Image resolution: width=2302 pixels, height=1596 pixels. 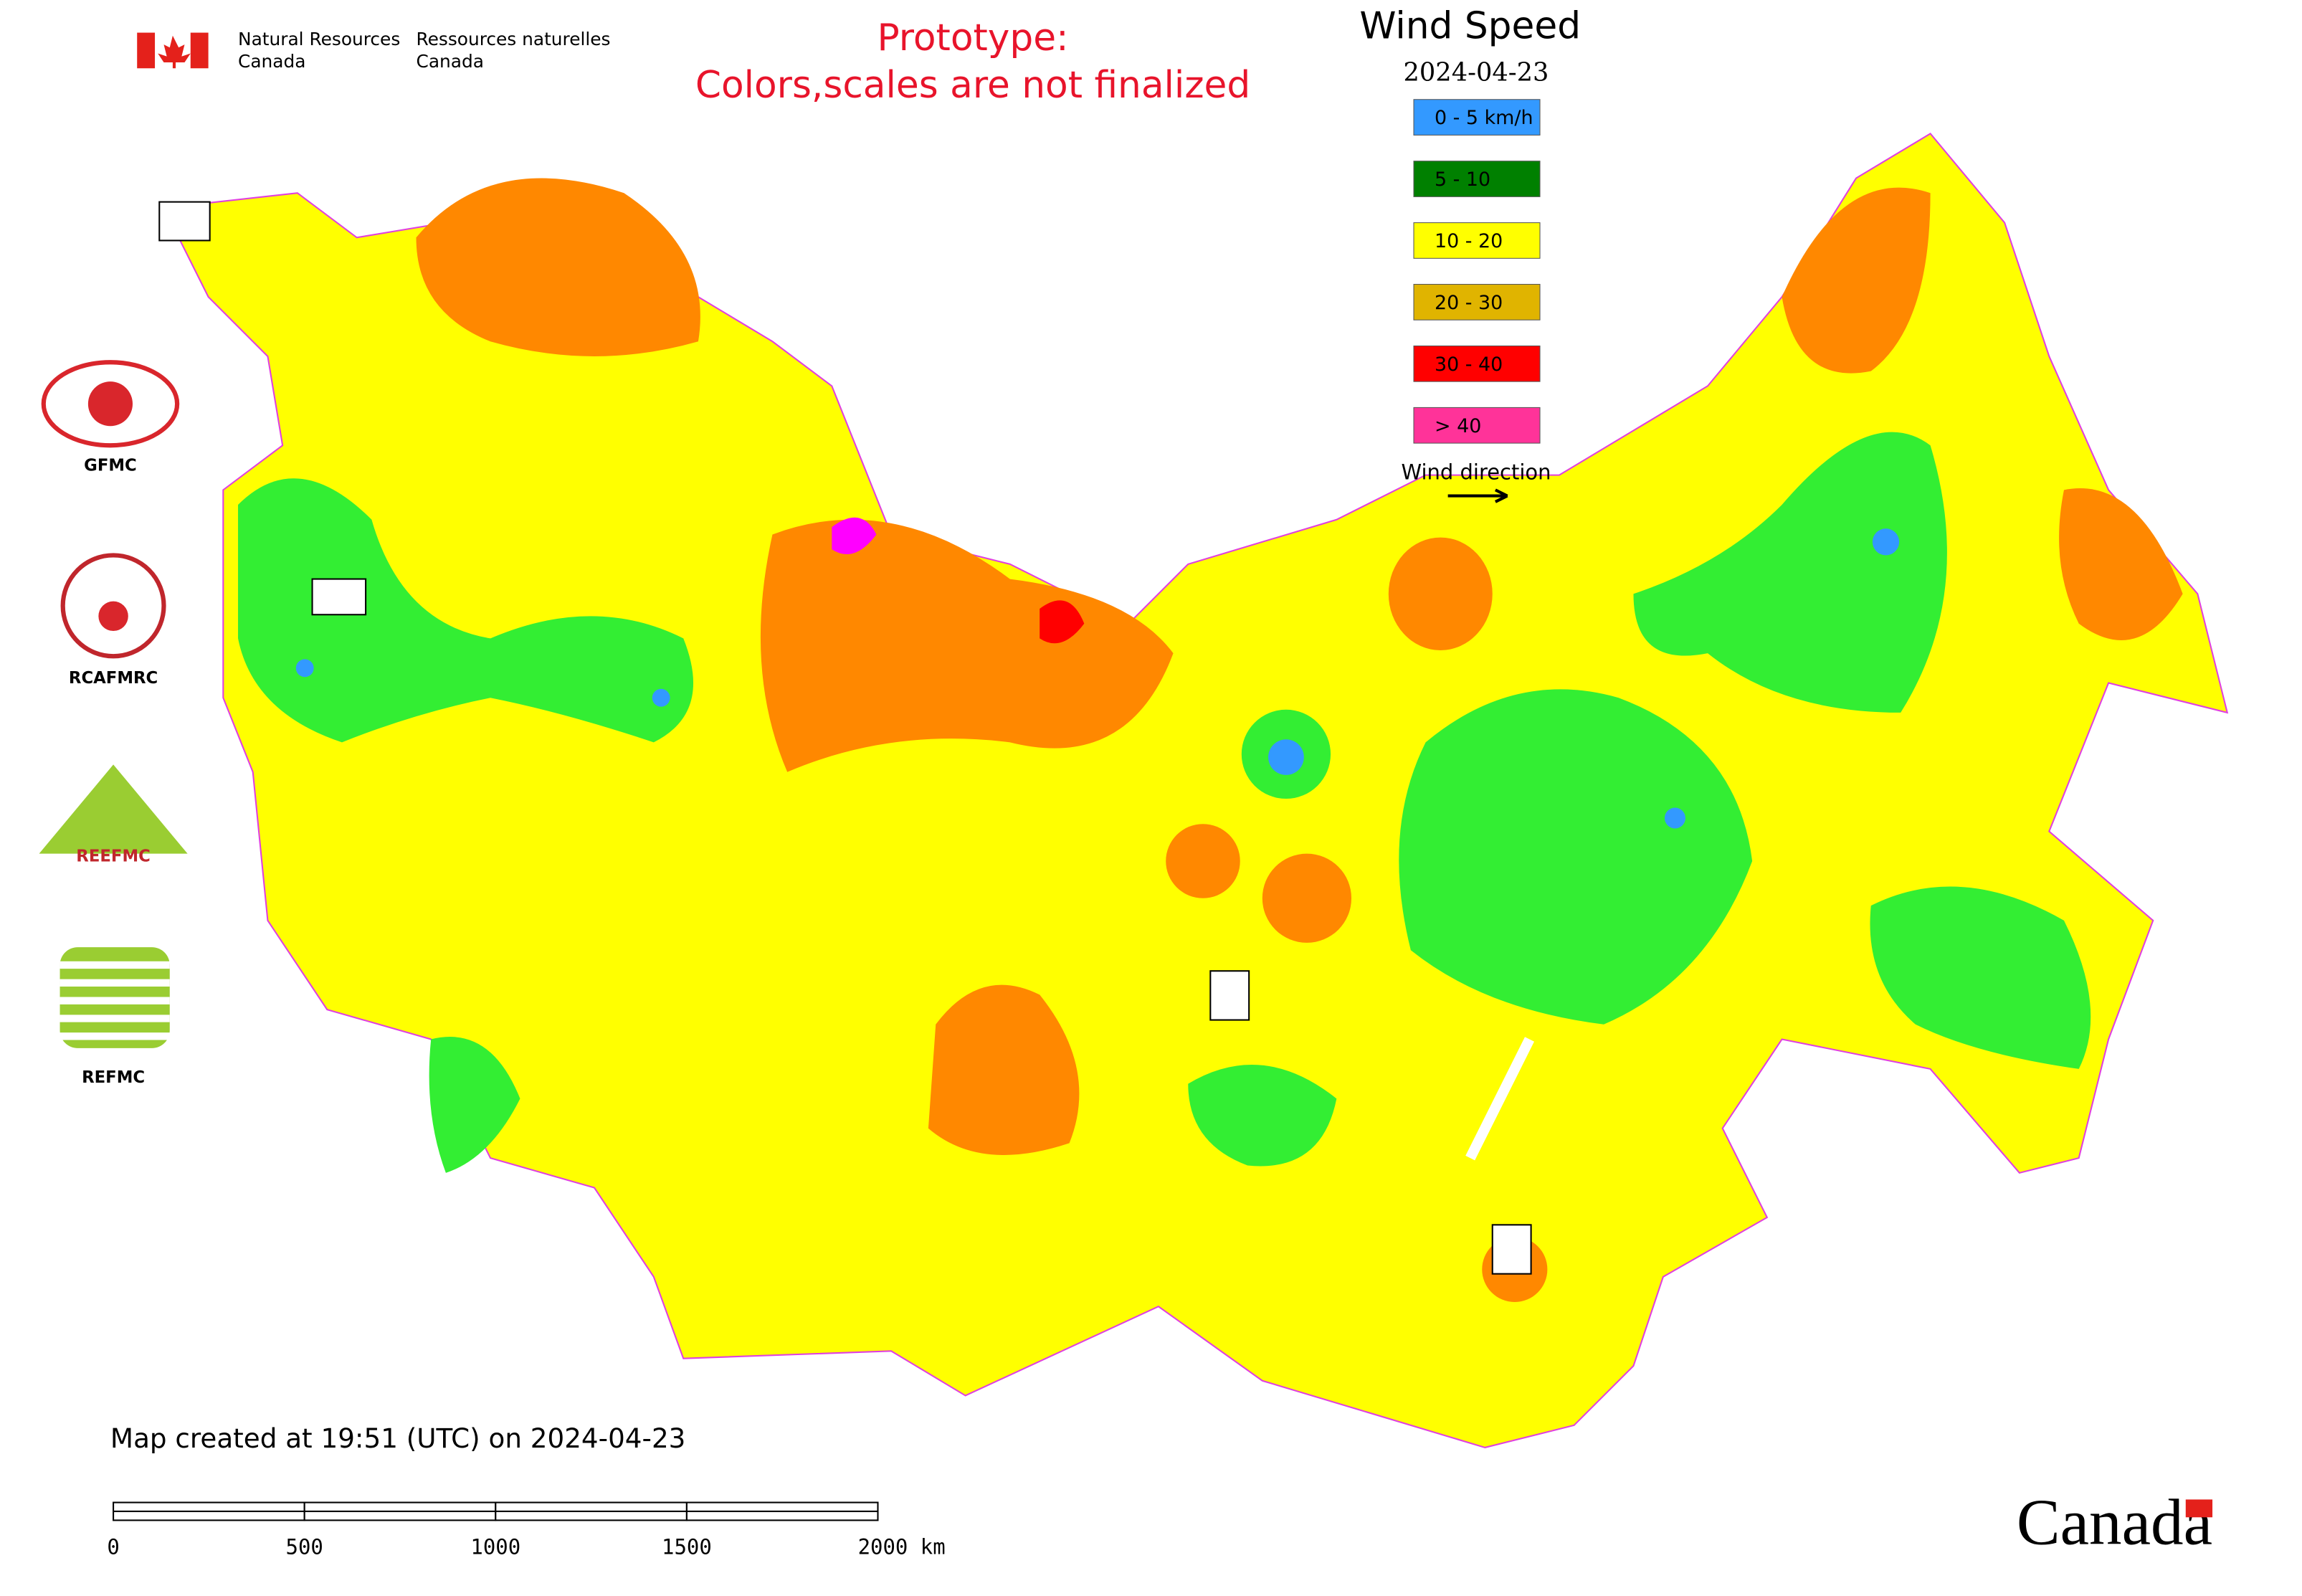 What do you see at coordinates (111, 466) in the screenshot?
I see `logo-label: GFMC` at bounding box center [111, 466].